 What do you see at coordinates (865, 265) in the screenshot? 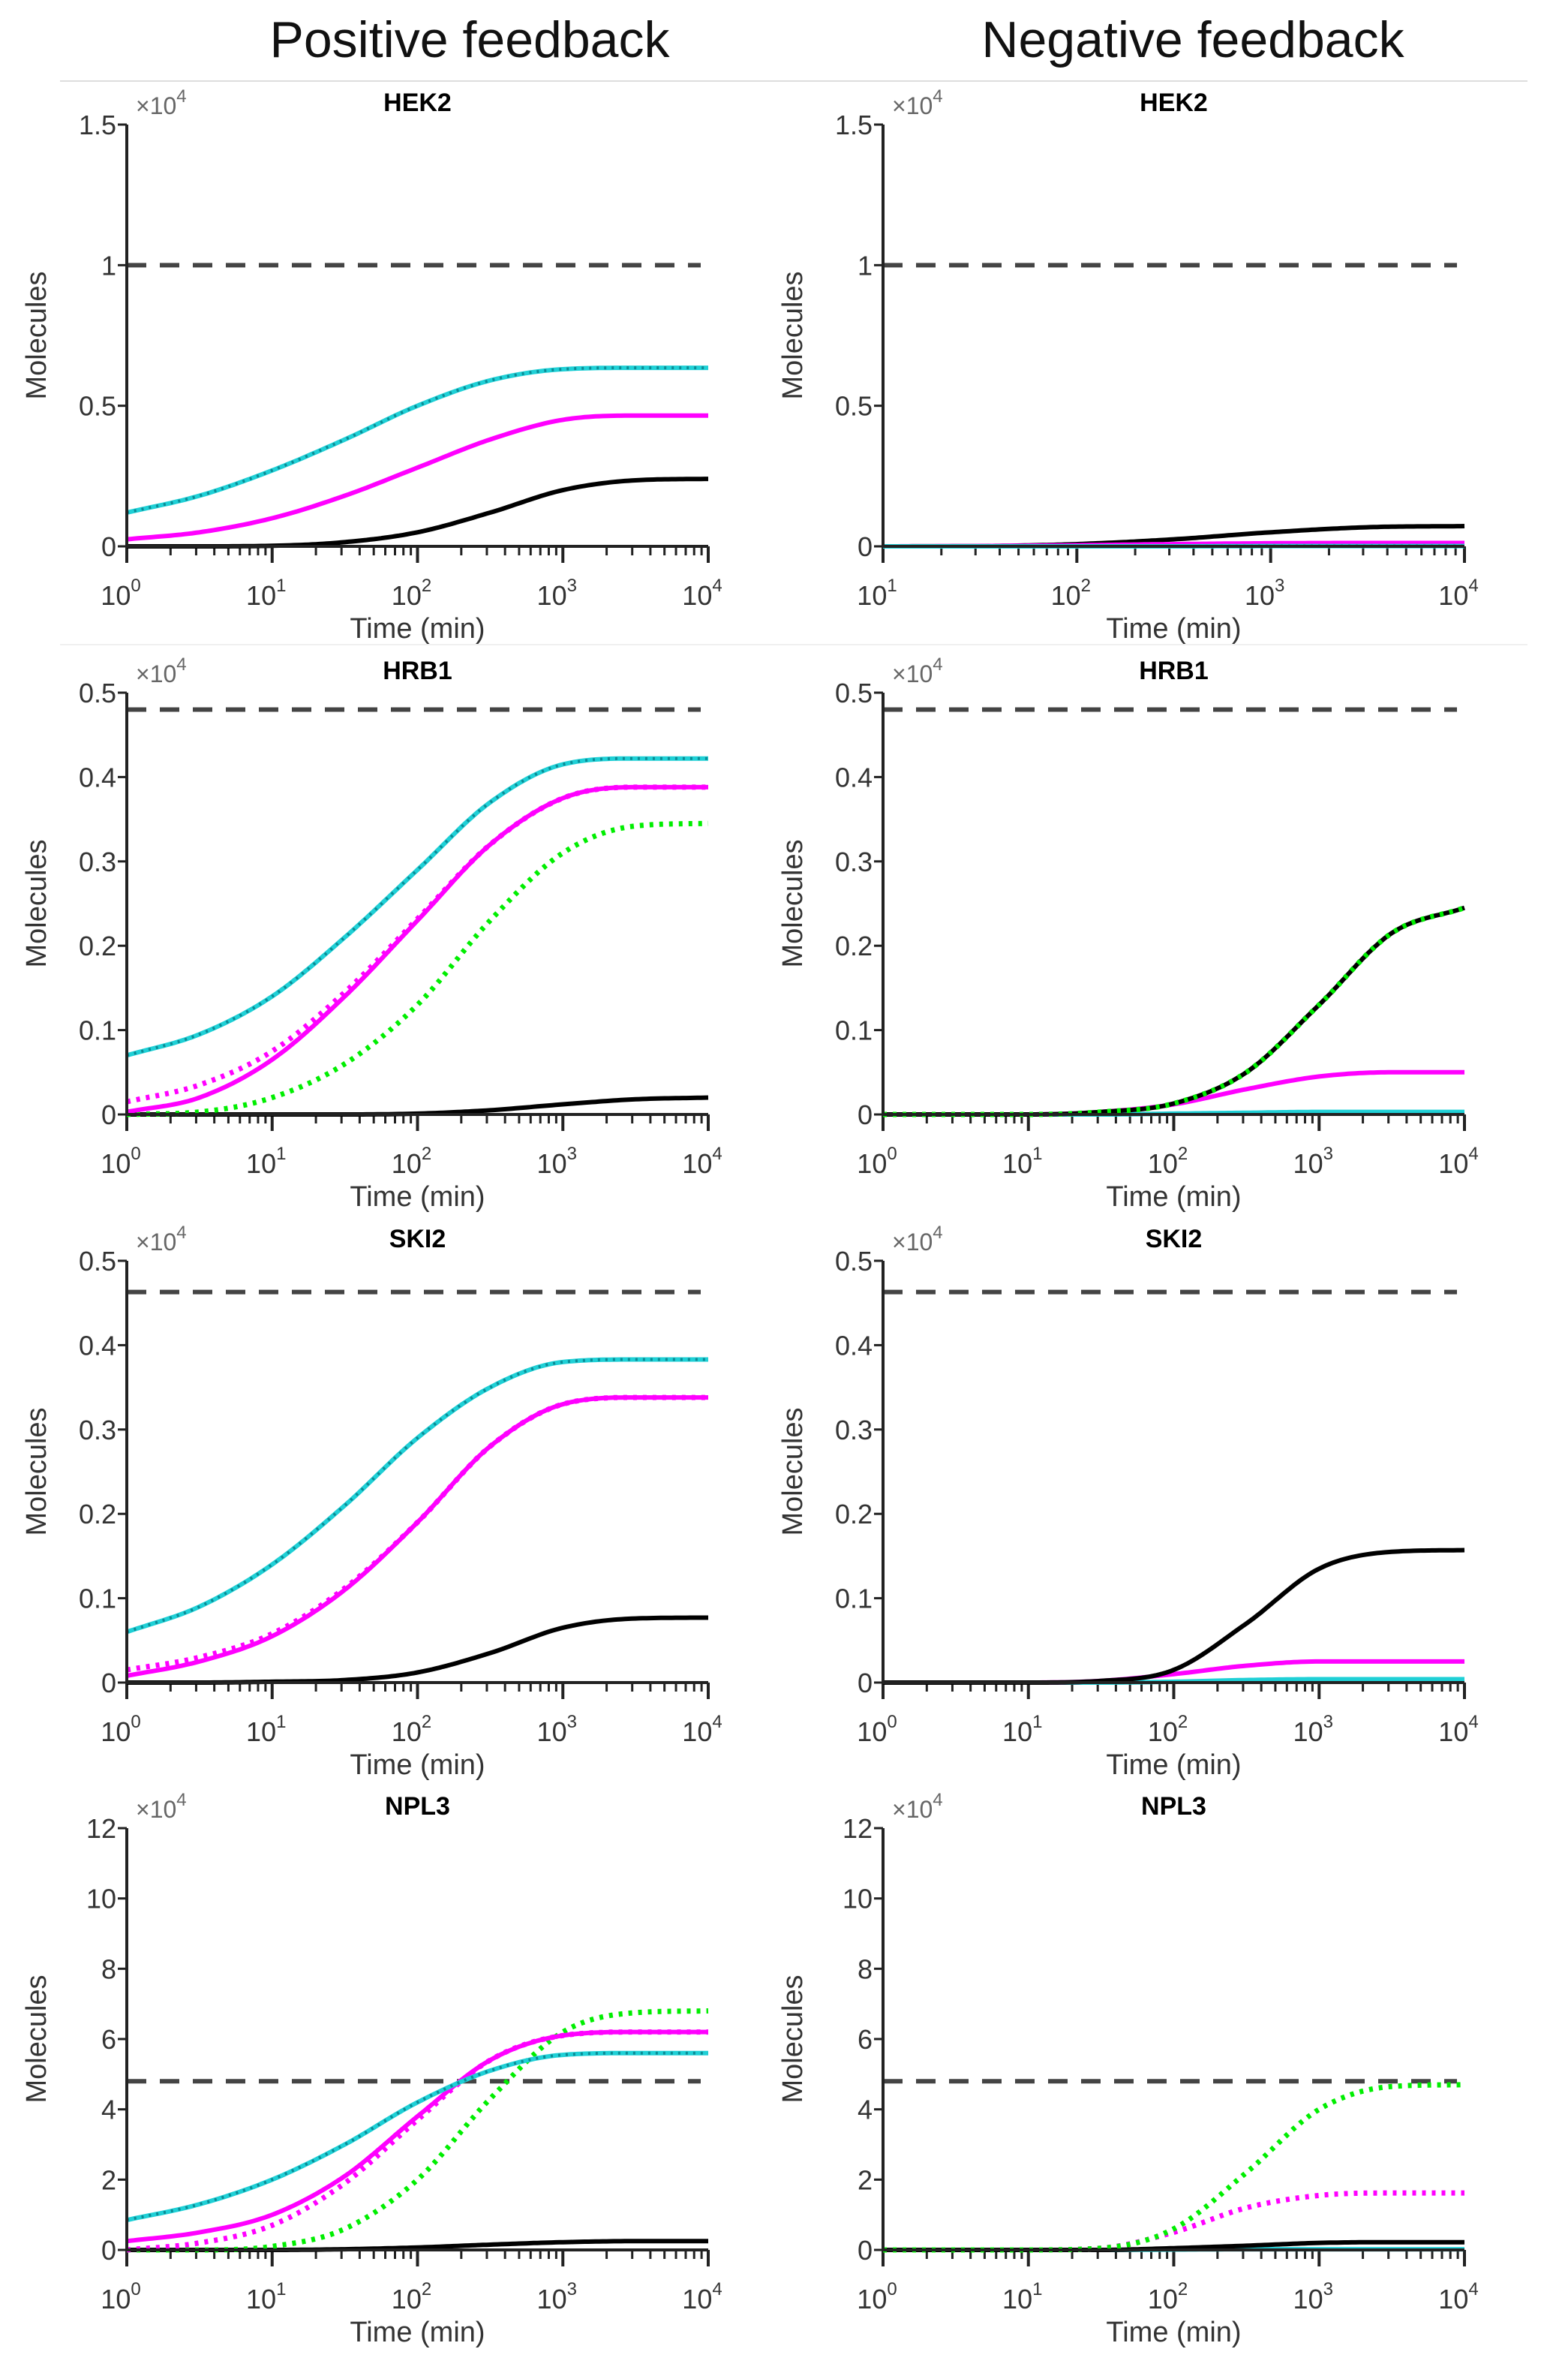
I see `y-tick-label: 1` at bounding box center [865, 265].